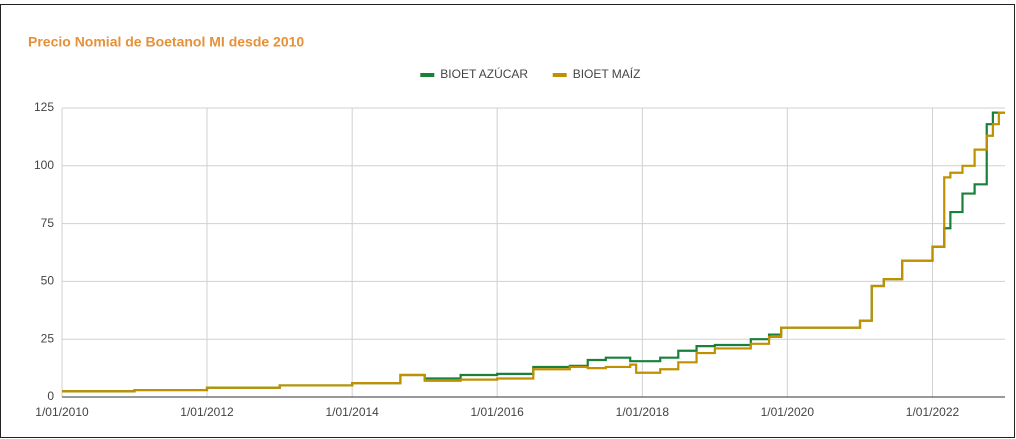  What do you see at coordinates (643, 412) in the screenshot?
I see `x-tick-label: 1/01/2018` at bounding box center [643, 412].